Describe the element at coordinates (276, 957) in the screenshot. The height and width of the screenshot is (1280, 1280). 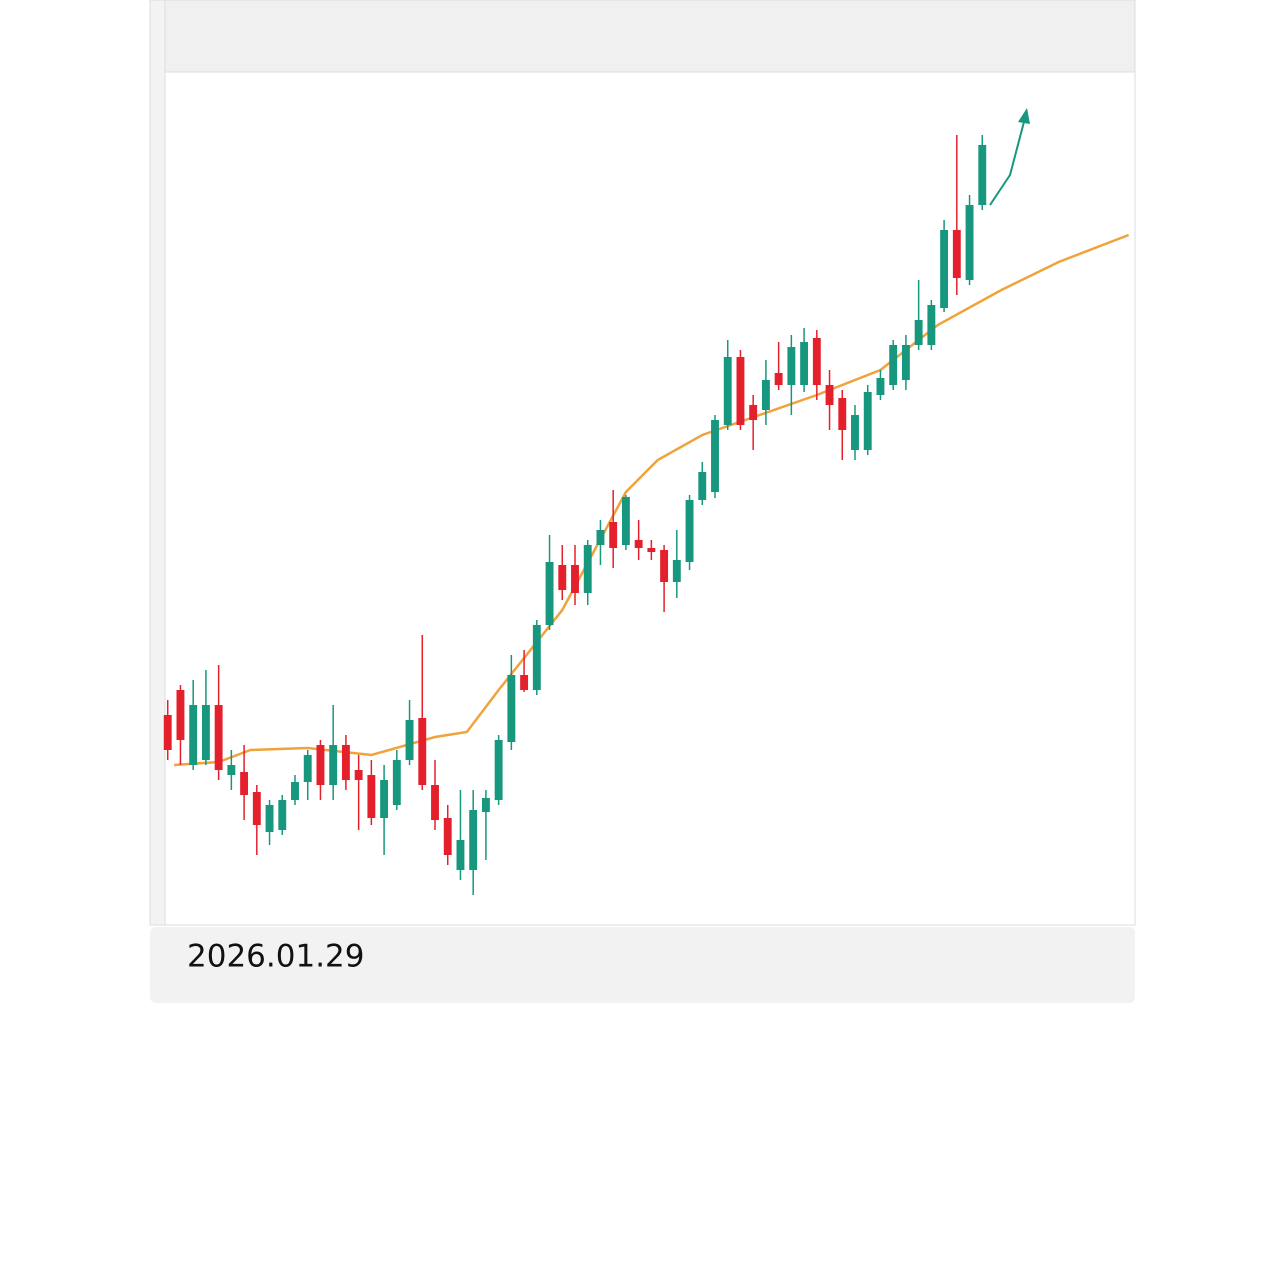
I see `date-label: 2026.01.29` at that location.